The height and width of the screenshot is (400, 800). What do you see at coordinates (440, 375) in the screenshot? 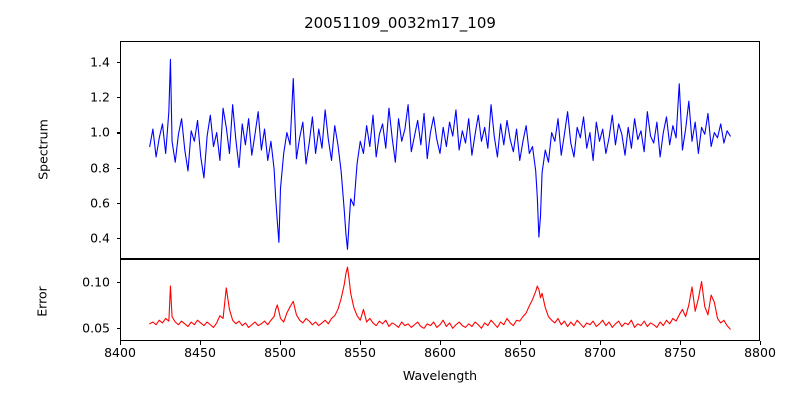
I see `x-axis-label: Wavelength` at bounding box center [440, 375].